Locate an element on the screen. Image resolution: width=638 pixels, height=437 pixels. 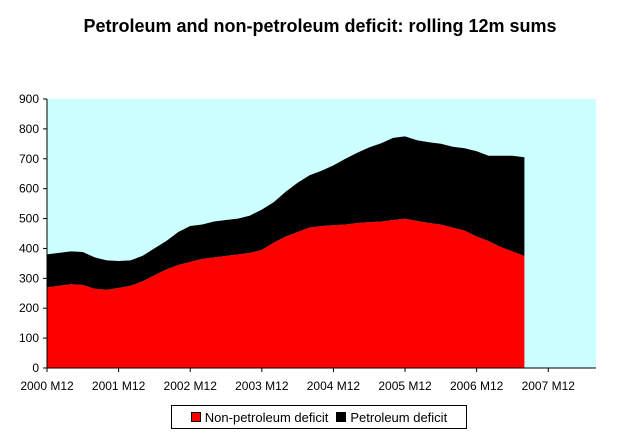
legend-label-petroleum: Petroleum deficit is located at coordinates (399, 417).